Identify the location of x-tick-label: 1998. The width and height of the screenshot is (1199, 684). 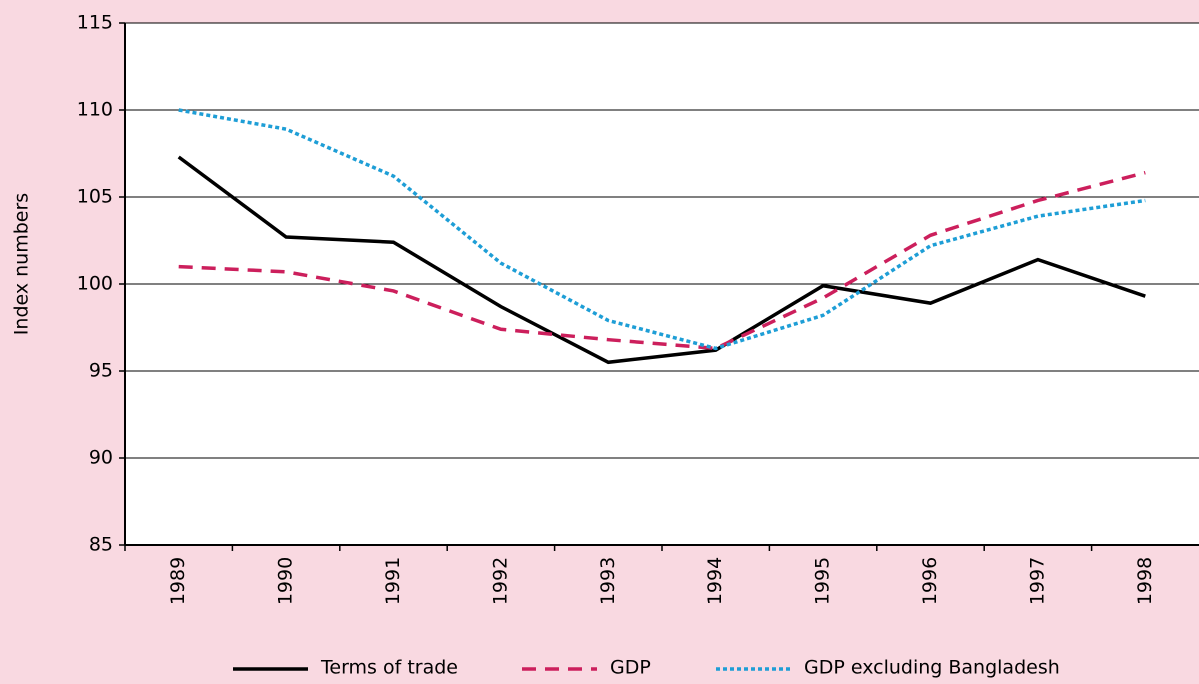
(1145, 581).